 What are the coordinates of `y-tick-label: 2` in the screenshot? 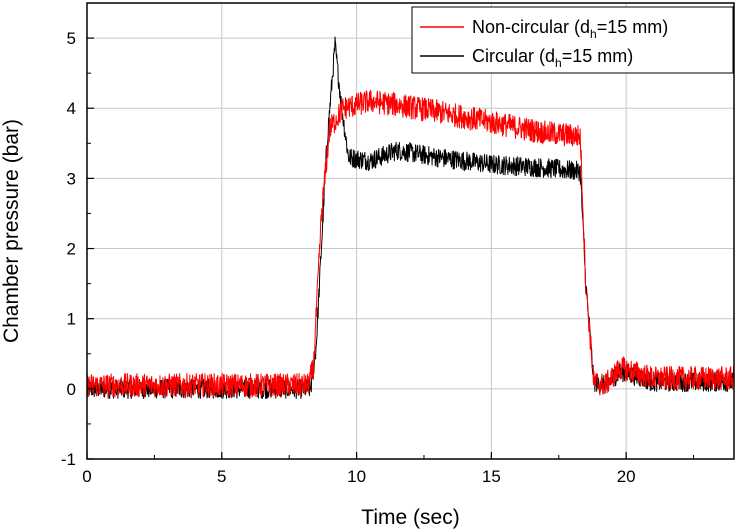 It's located at (71, 249).